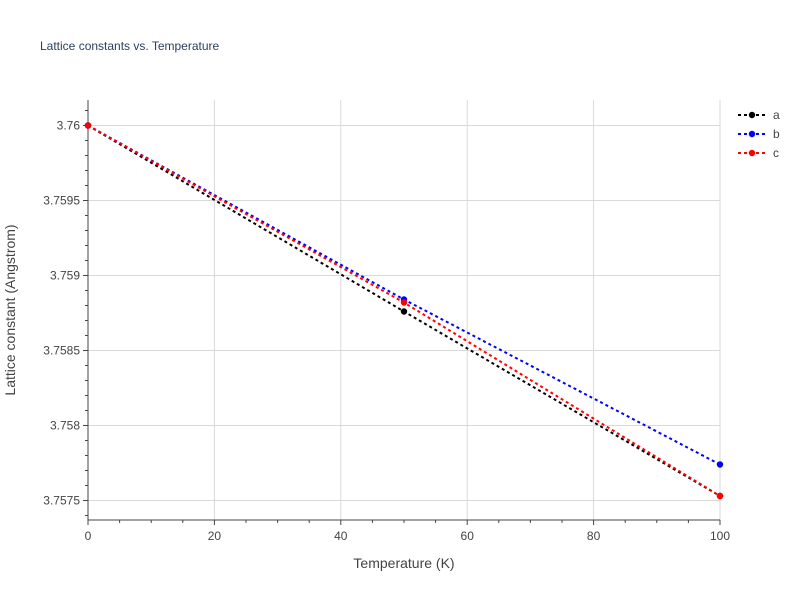  I want to click on legend-label-c: c, so click(776, 153).